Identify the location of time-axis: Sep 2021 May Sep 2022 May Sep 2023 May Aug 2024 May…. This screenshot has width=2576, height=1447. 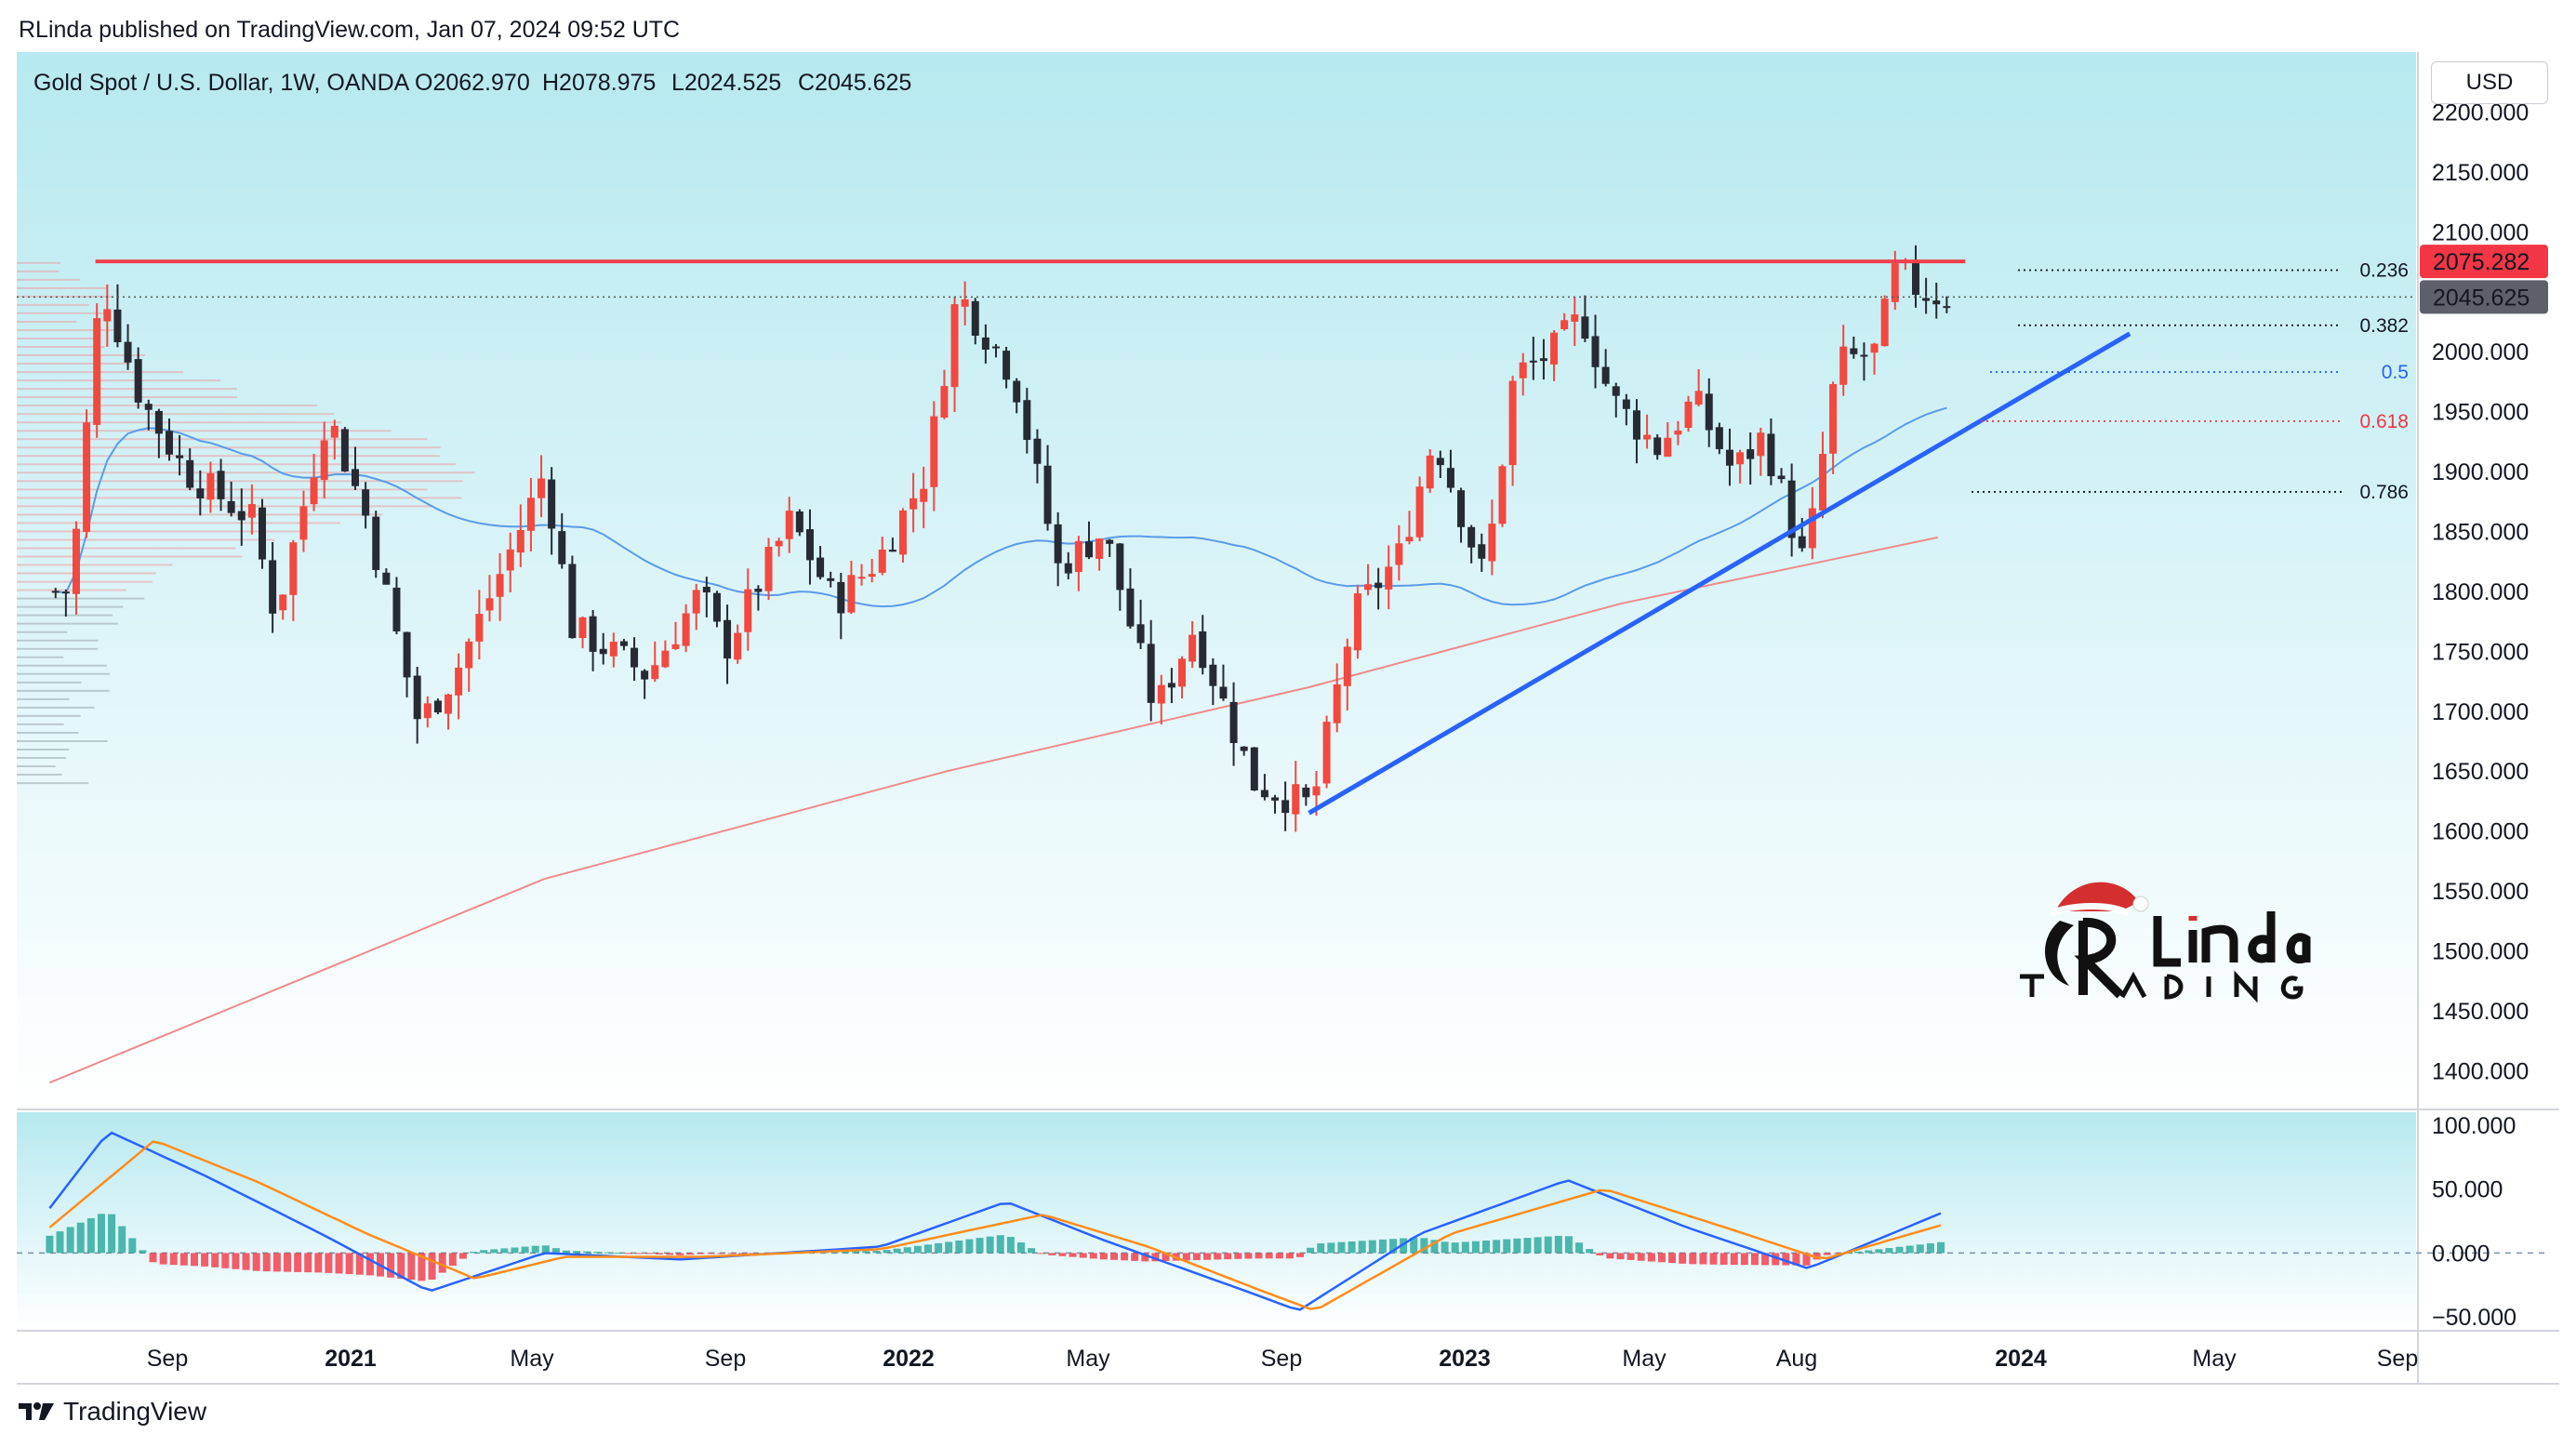
(1282, 1359).